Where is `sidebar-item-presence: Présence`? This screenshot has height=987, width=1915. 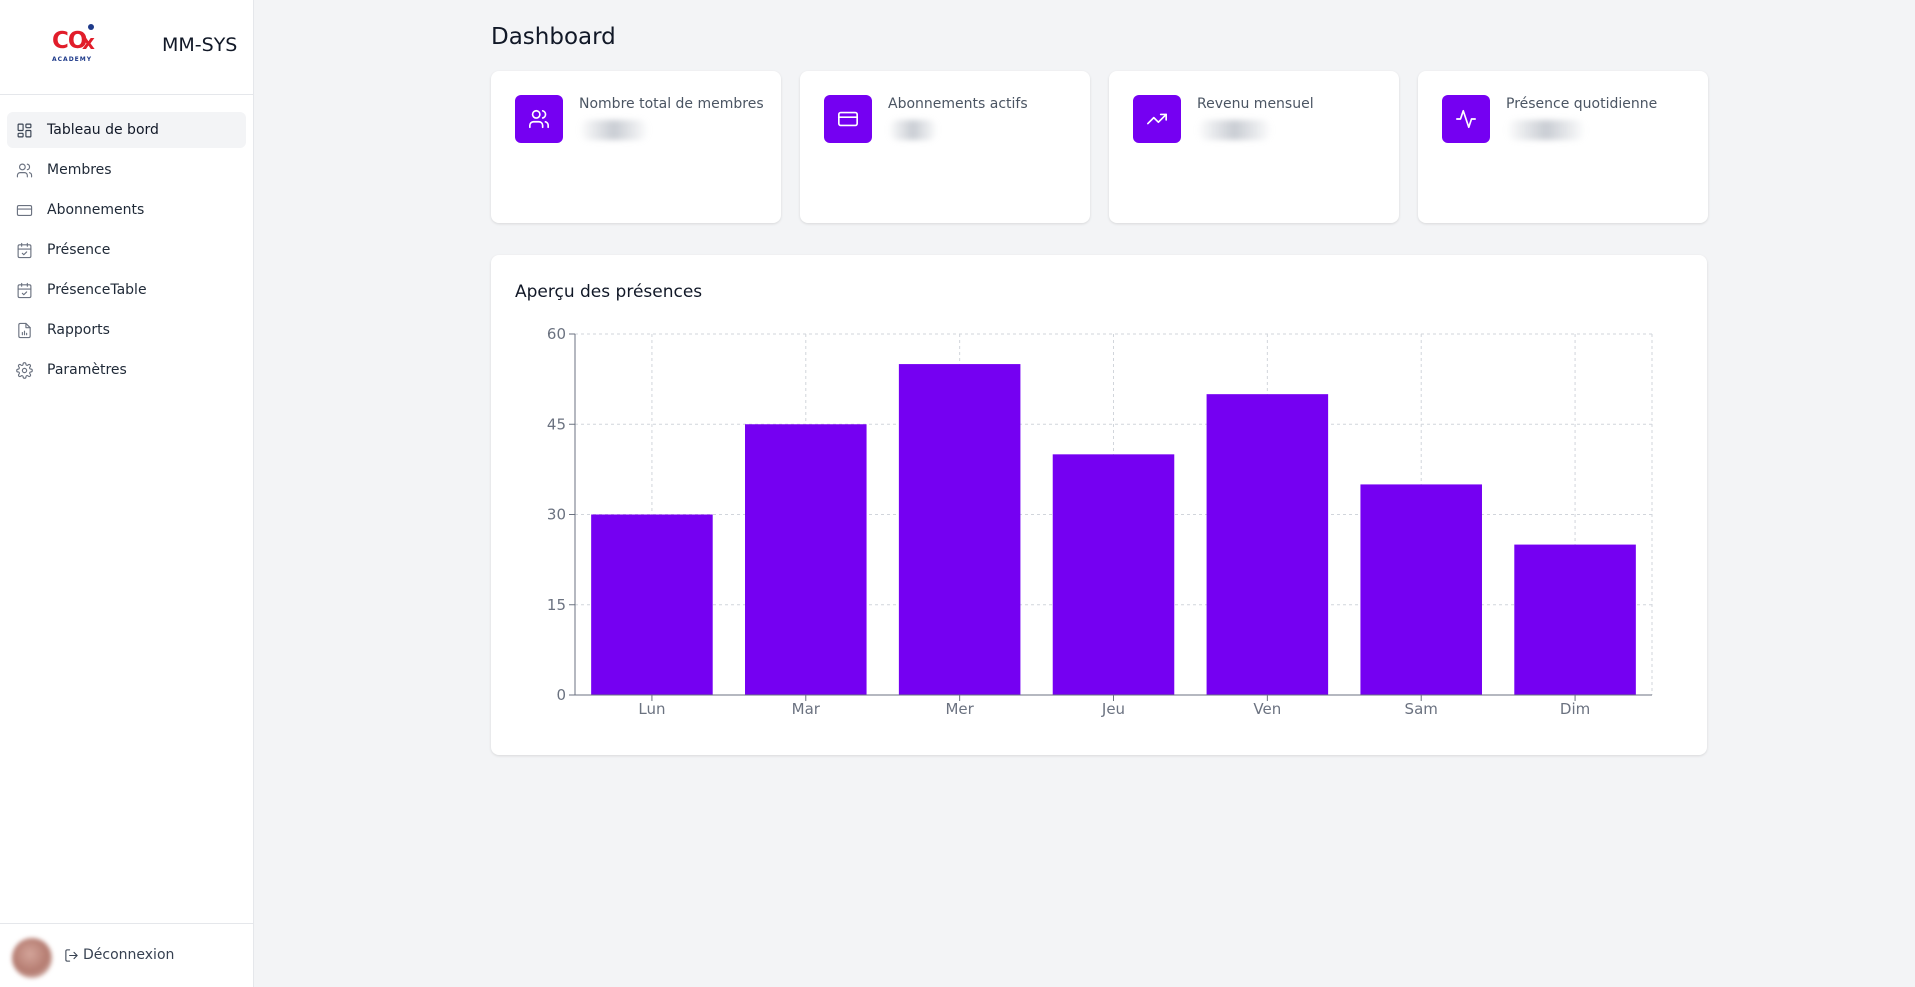 sidebar-item-presence: Présence is located at coordinates (126, 250).